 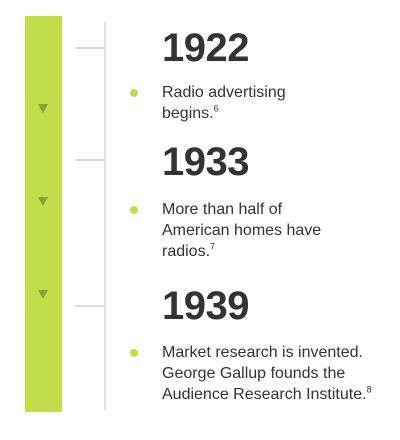 What do you see at coordinates (105, 216) in the screenshot?
I see `timeline-line` at bounding box center [105, 216].